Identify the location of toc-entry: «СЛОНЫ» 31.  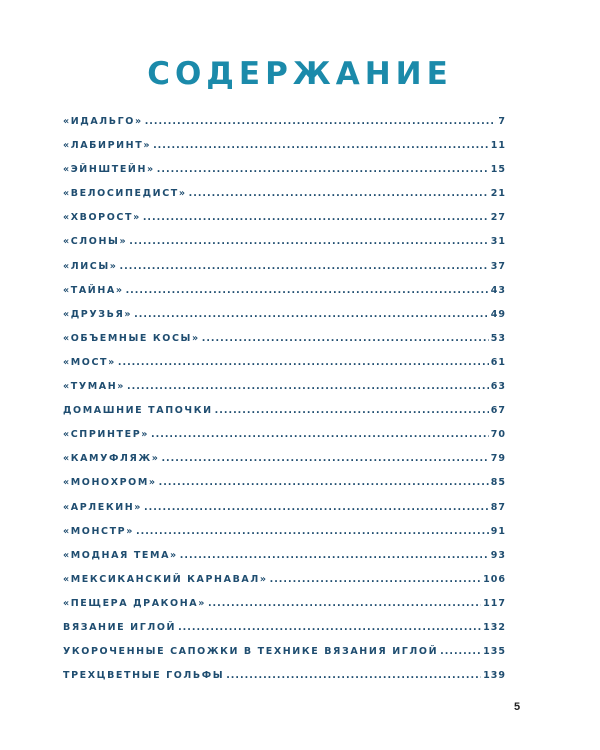
(284, 248).